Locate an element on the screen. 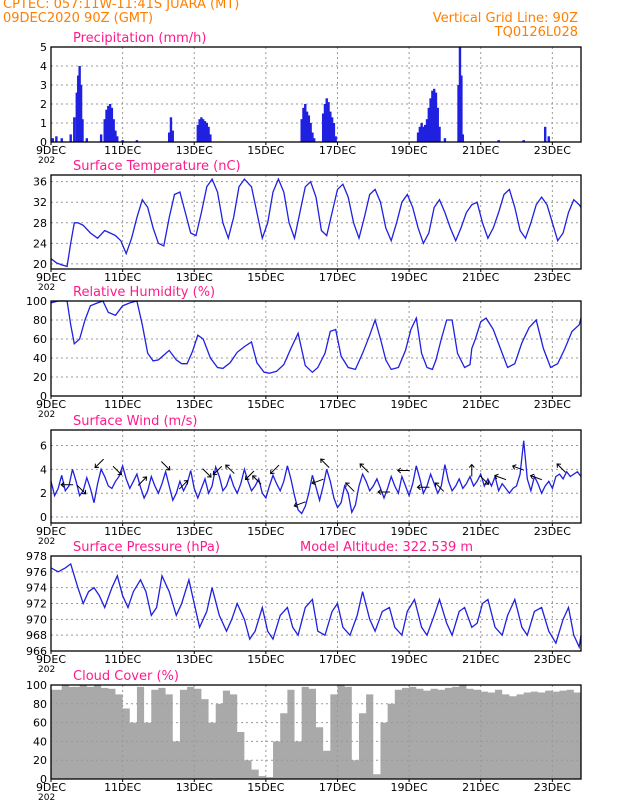 The image size is (618, 800). panel-title: Cloud Cover (%) is located at coordinates (126, 676).